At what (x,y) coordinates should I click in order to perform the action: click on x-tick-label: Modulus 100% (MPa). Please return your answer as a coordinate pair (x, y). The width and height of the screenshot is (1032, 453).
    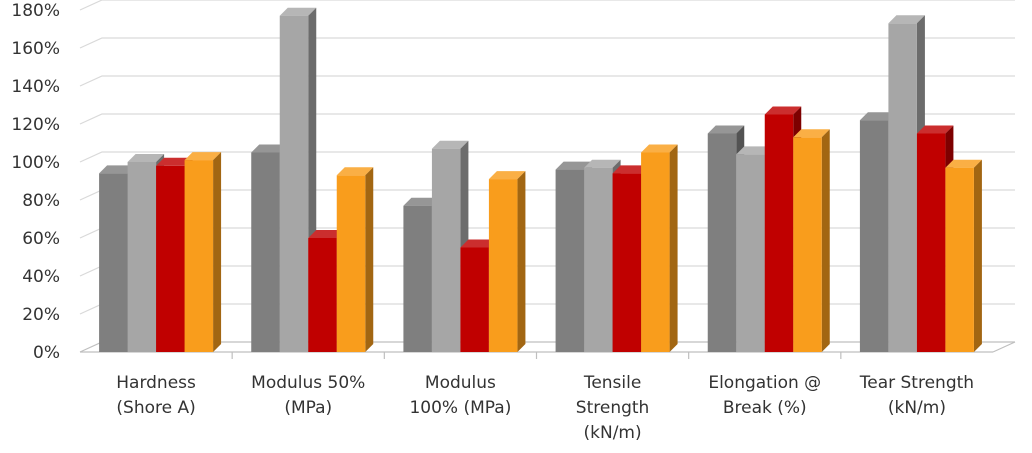
    Looking at the image, I should click on (460, 395).